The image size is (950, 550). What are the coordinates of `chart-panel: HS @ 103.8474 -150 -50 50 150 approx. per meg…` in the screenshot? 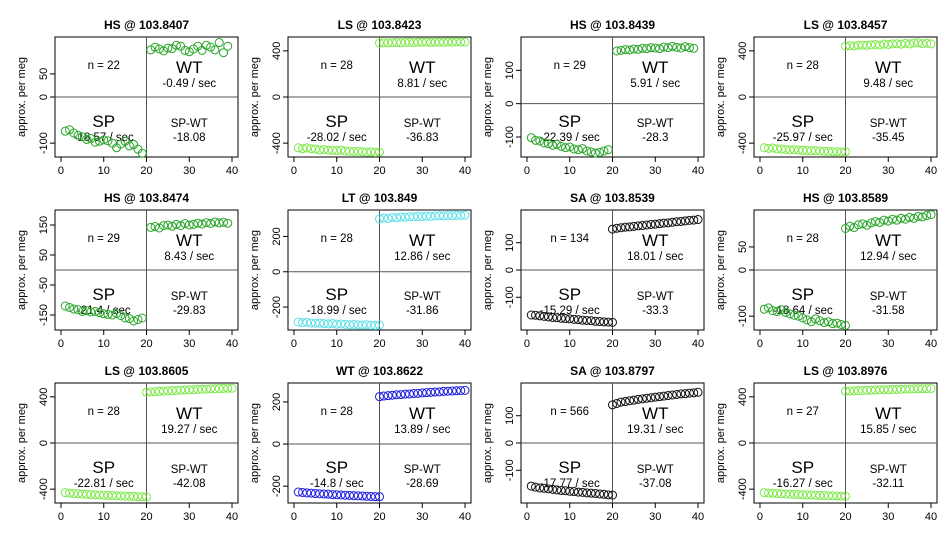 It's located at (127, 270).